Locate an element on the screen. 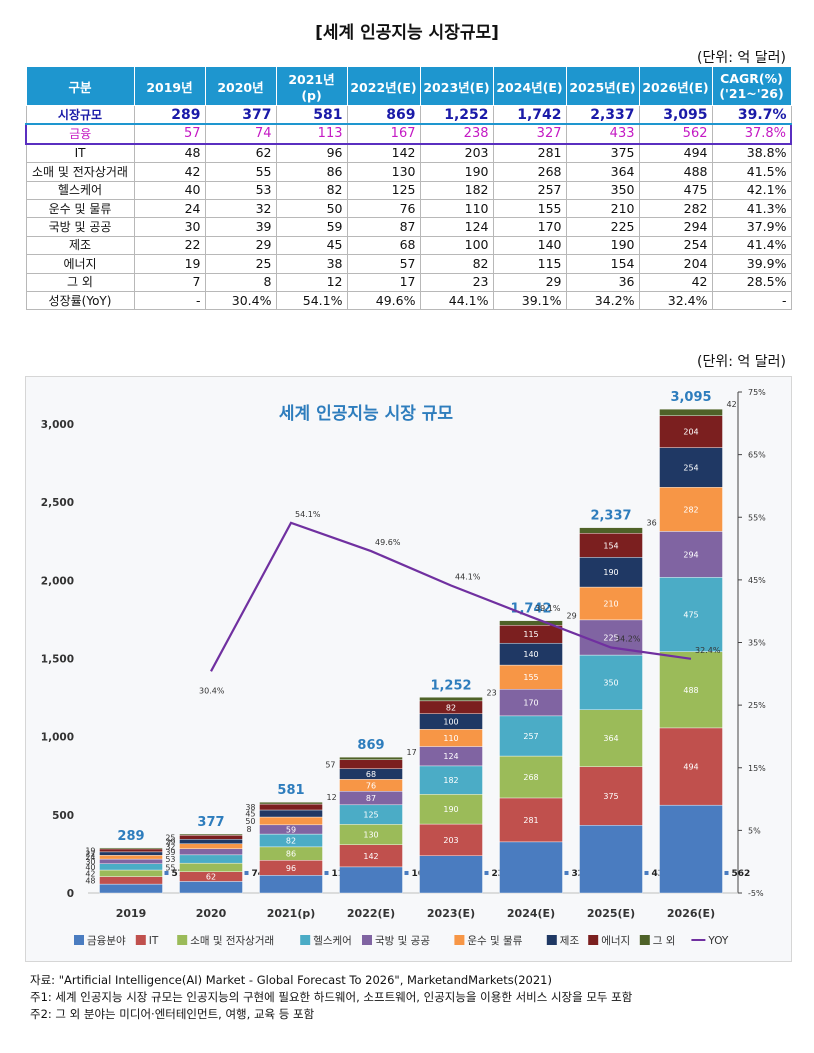  table-cell: 39.7% is located at coordinates (751, 115).